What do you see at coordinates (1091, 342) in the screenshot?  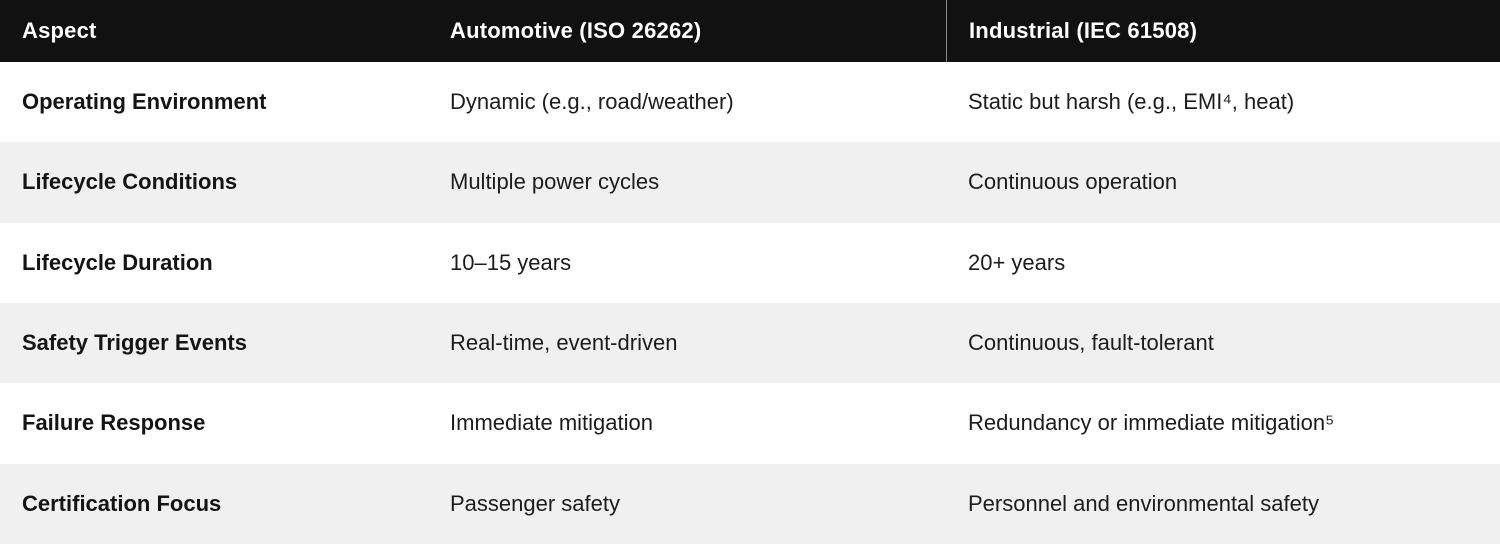 I see `cell-industrial: Continuous, fault-tolerant` at bounding box center [1091, 342].